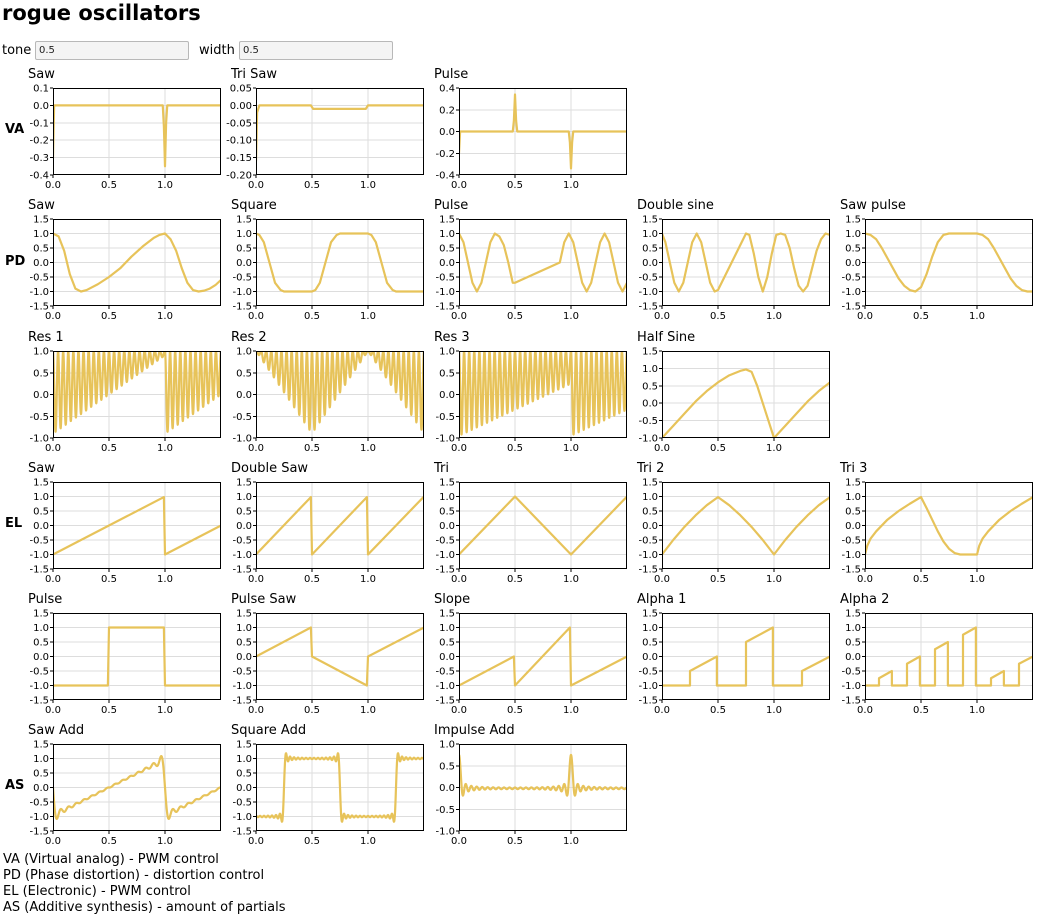 The height and width of the screenshot is (922, 1047). What do you see at coordinates (873, 205) in the screenshot?
I see `chart-title: Saw pulse` at bounding box center [873, 205].